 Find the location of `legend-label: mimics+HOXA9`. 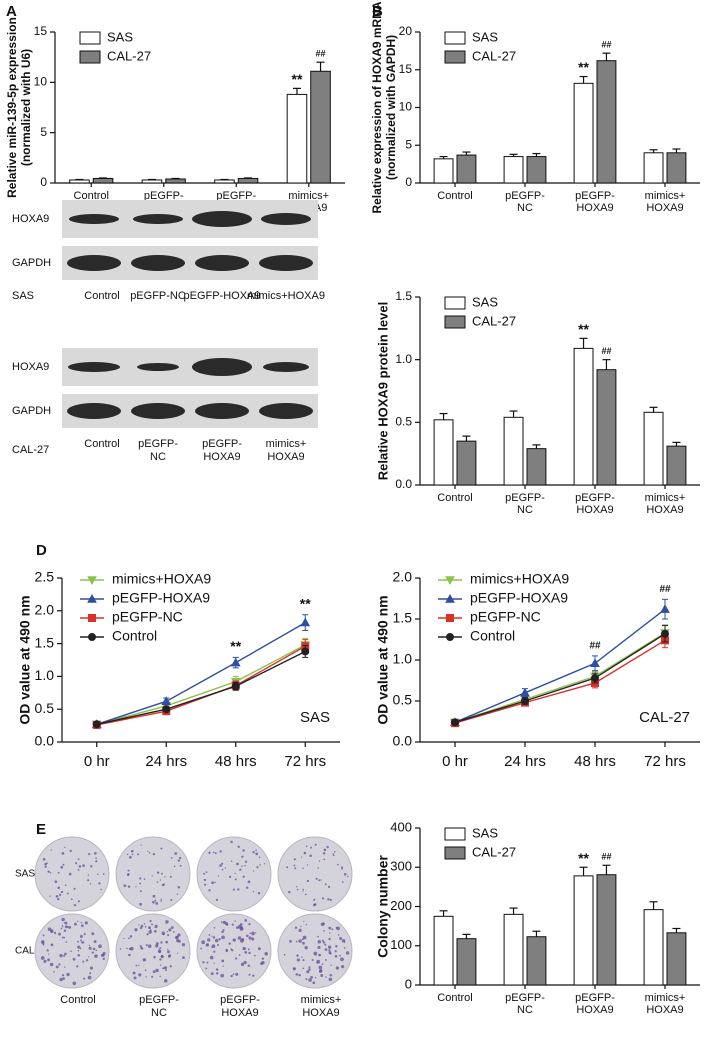

legend-label: mimics+HOXA9 is located at coordinates (519, 579).